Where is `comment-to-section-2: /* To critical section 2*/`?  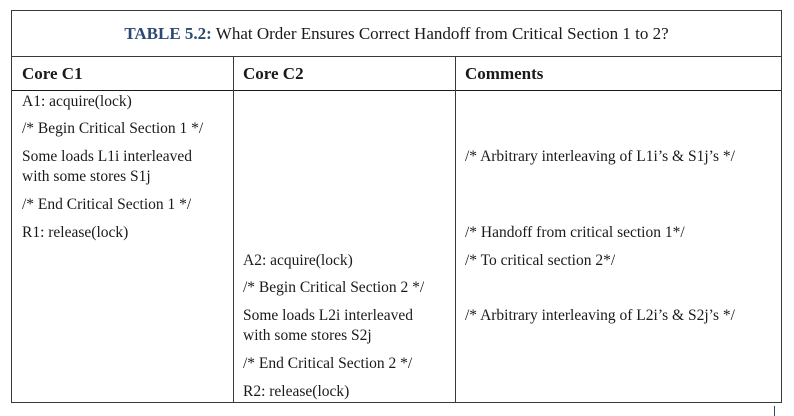 comment-to-section-2: /* To critical section 2*/ is located at coordinates (540, 260).